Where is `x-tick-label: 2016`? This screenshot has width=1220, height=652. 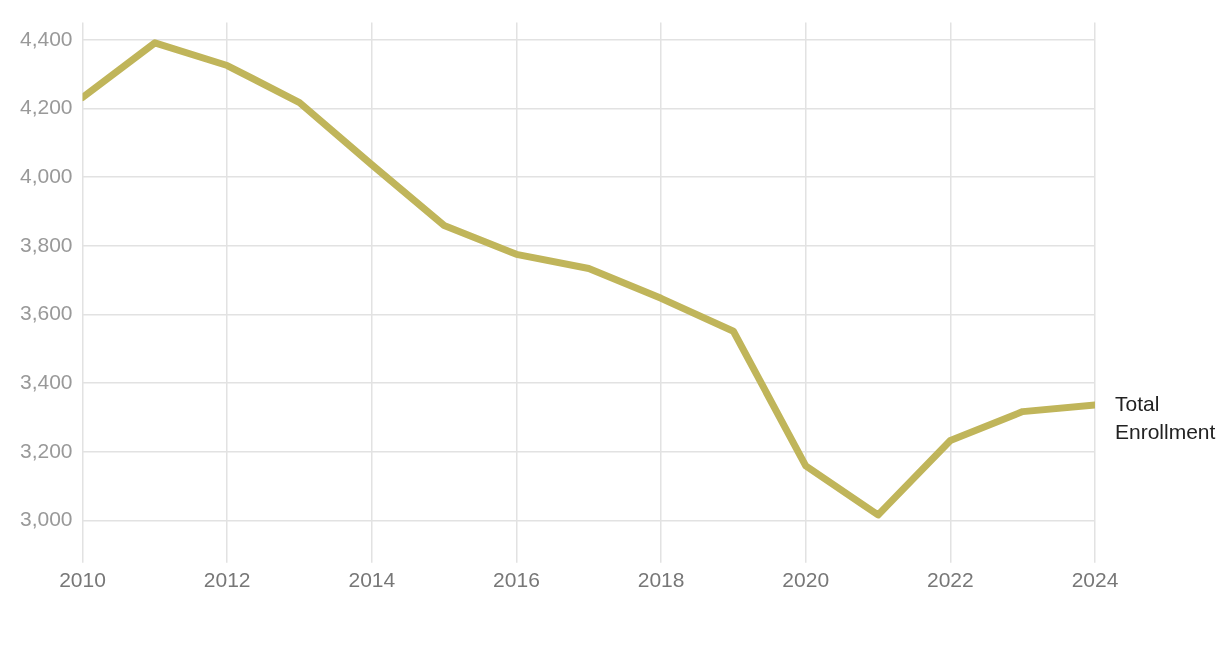
x-tick-label: 2016 is located at coordinates (516, 580).